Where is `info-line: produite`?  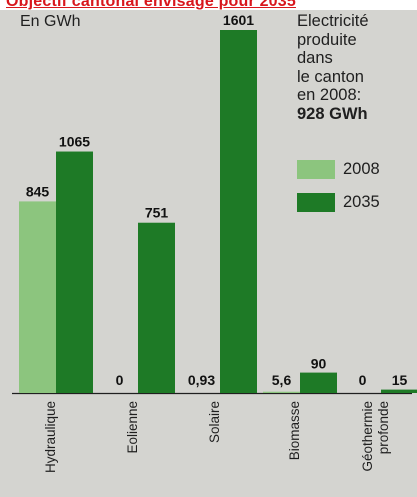
info-line: produite is located at coordinates (327, 39).